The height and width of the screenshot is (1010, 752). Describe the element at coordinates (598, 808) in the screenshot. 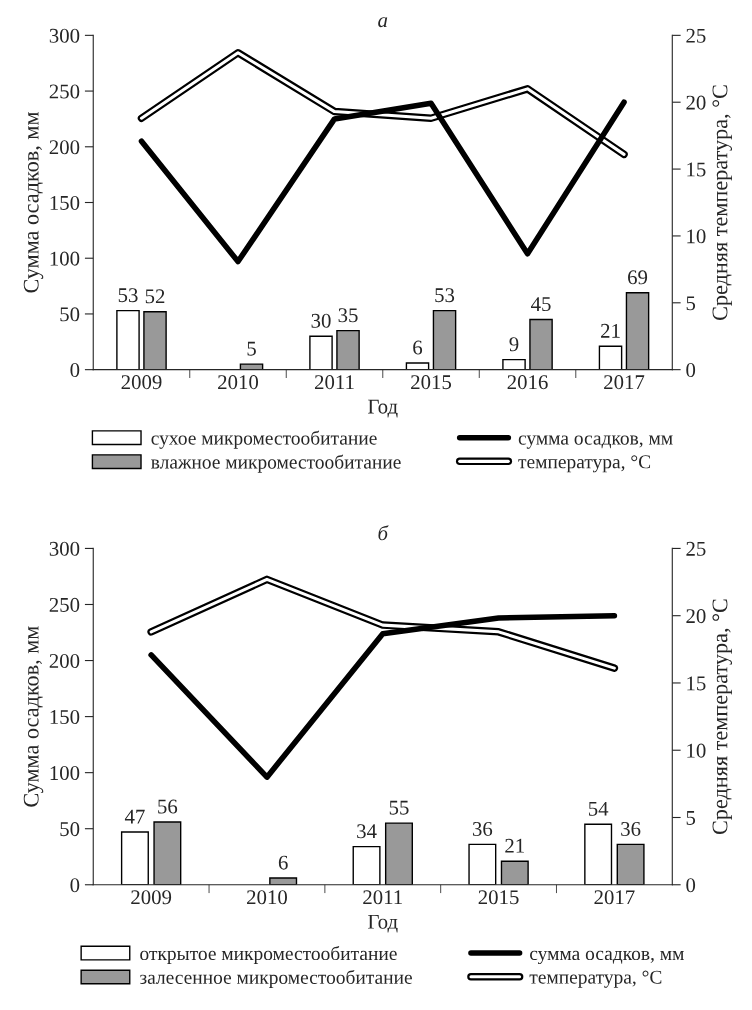

I see `data-label: 54` at that location.